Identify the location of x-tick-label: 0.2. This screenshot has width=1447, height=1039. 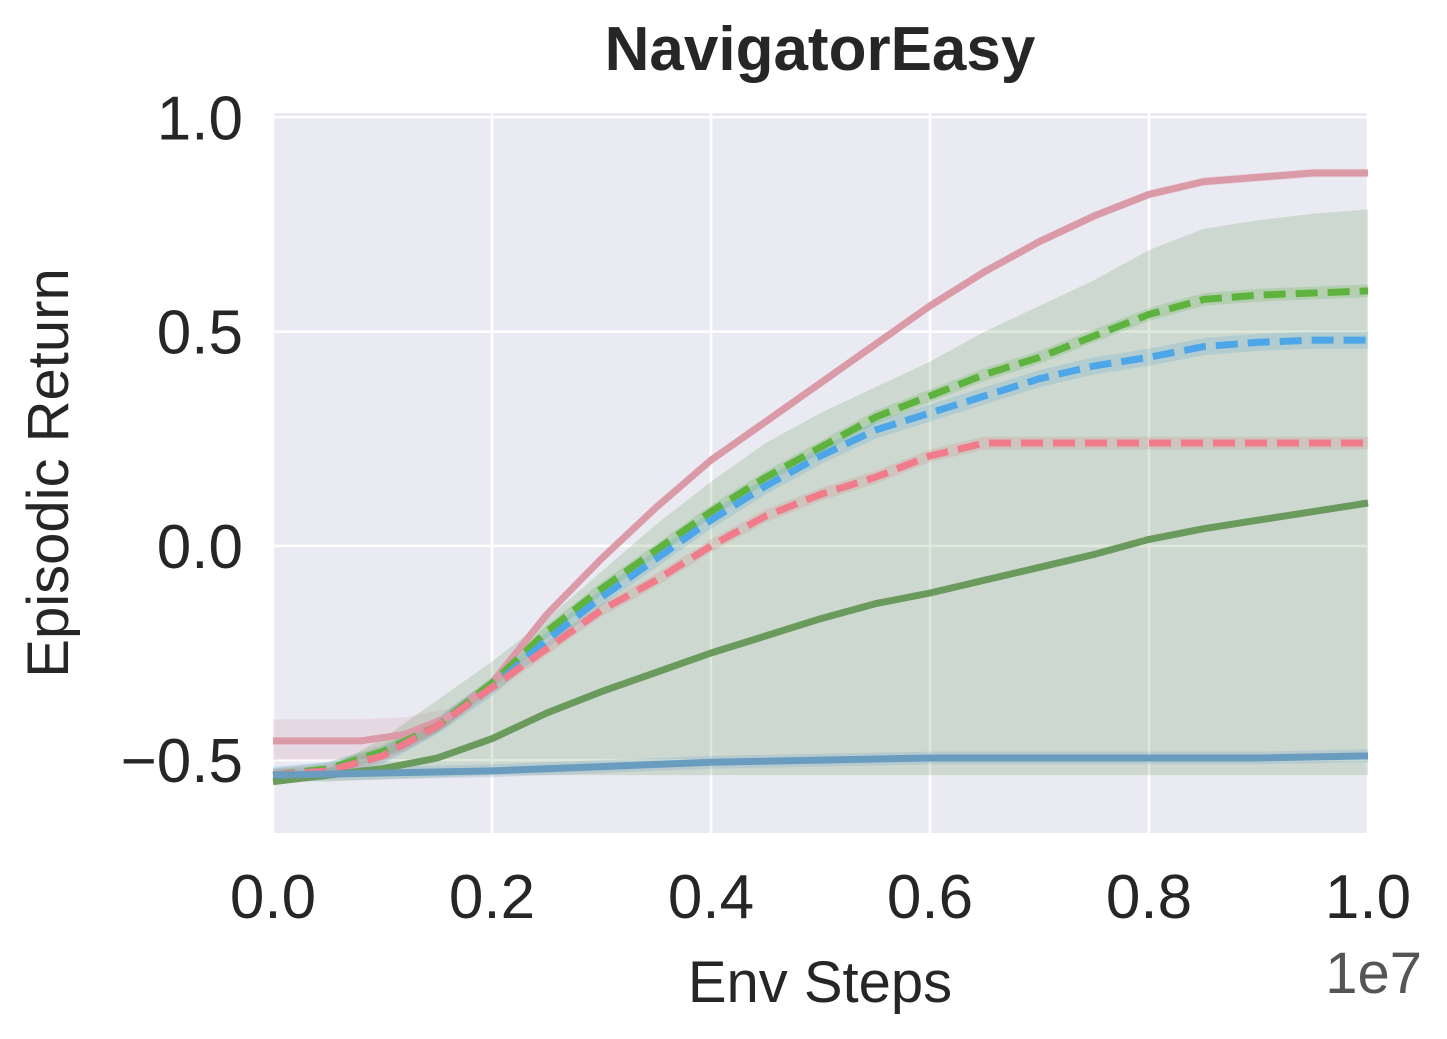
(492, 897).